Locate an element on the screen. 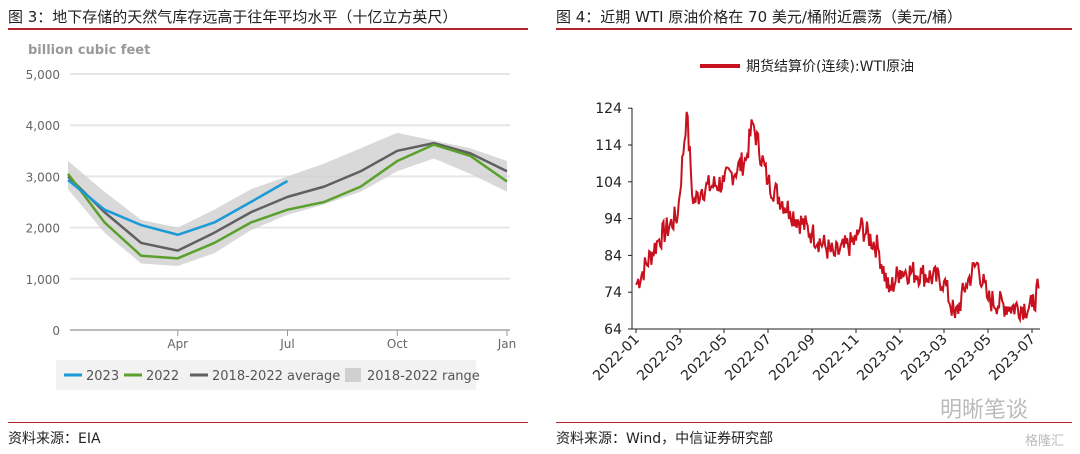 The image size is (1080, 454). series-line-2022 is located at coordinates (287, 201).